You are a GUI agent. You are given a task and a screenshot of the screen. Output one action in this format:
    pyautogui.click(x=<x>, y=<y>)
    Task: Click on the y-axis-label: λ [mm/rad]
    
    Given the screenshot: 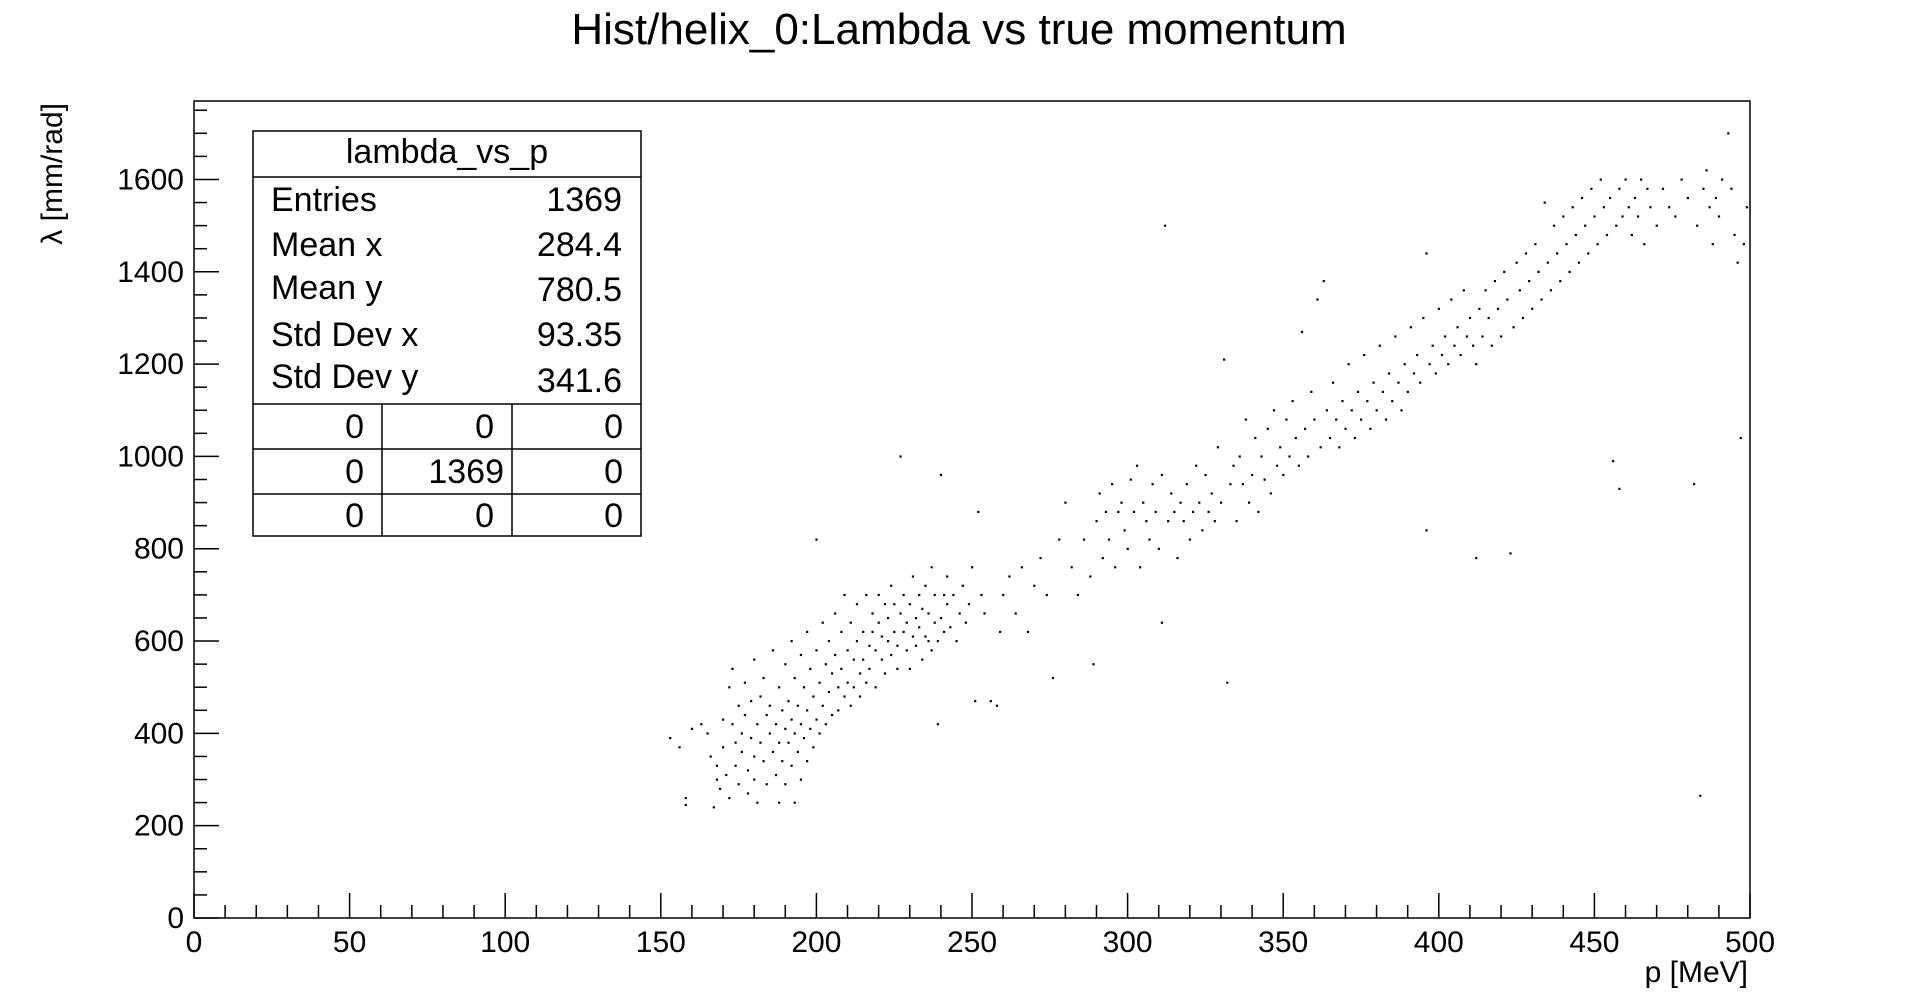 What is the action you would take?
    pyautogui.click(x=52, y=174)
    